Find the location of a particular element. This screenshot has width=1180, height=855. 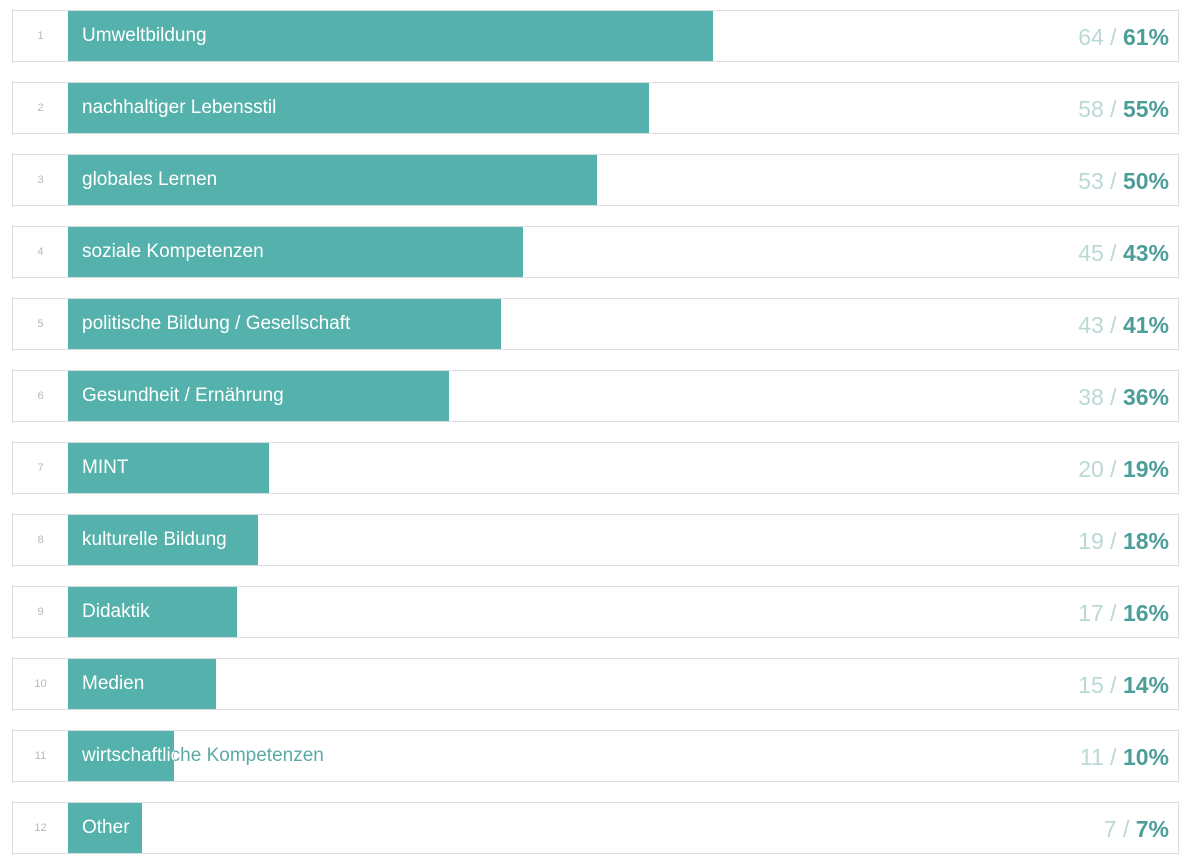

bar: politische Bildung / Gesellschaft is located at coordinates (284, 324).